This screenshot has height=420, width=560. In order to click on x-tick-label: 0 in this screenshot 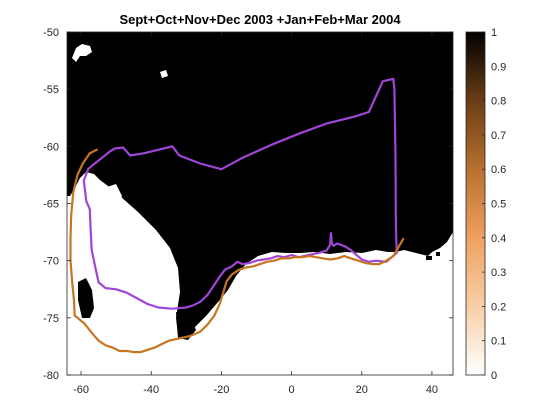, I will do `click(292, 390)`.